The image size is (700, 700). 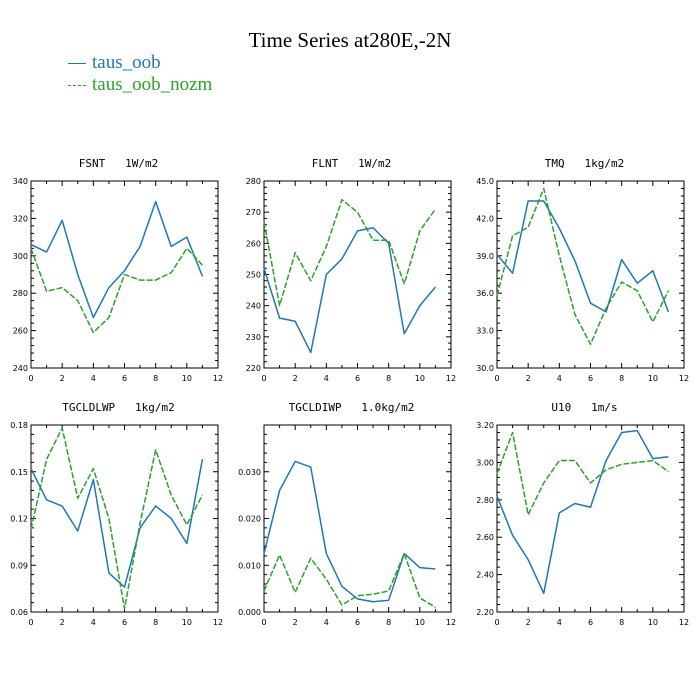 I want to click on x-tick-label-tmq: 8, so click(x=621, y=378).